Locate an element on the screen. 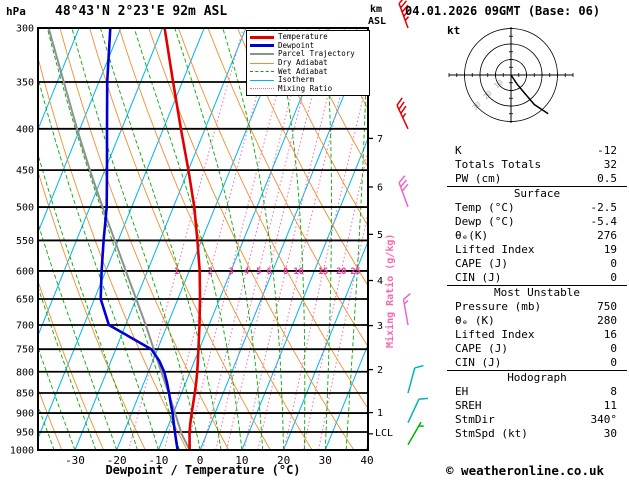 The height and width of the screenshot is (486, 629). stats-label: Temp (°C) is located at coordinates (485, 207).